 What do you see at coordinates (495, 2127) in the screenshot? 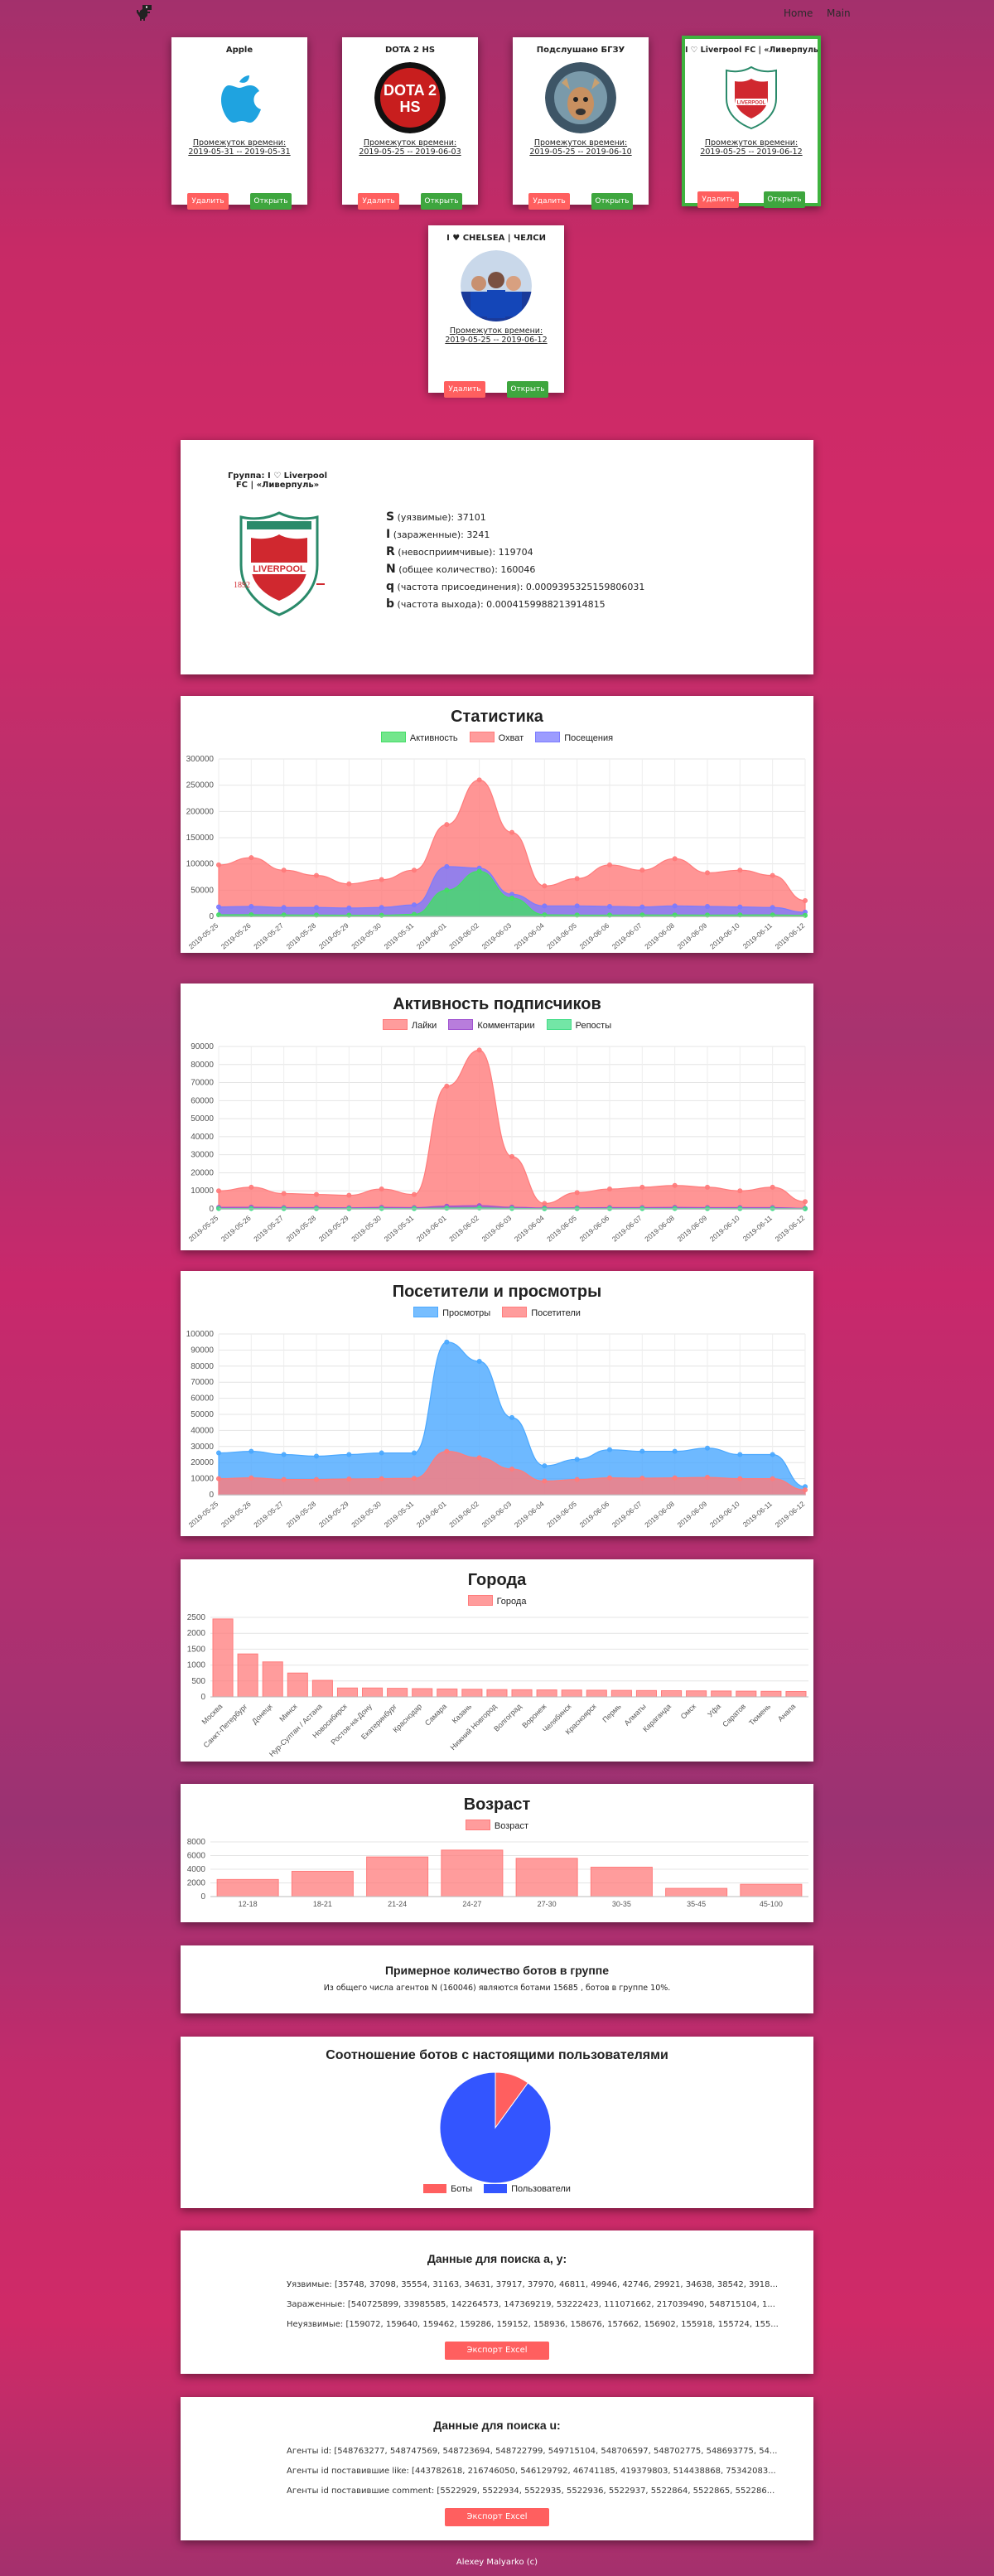
I see `pie-slice-users` at bounding box center [495, 2127].